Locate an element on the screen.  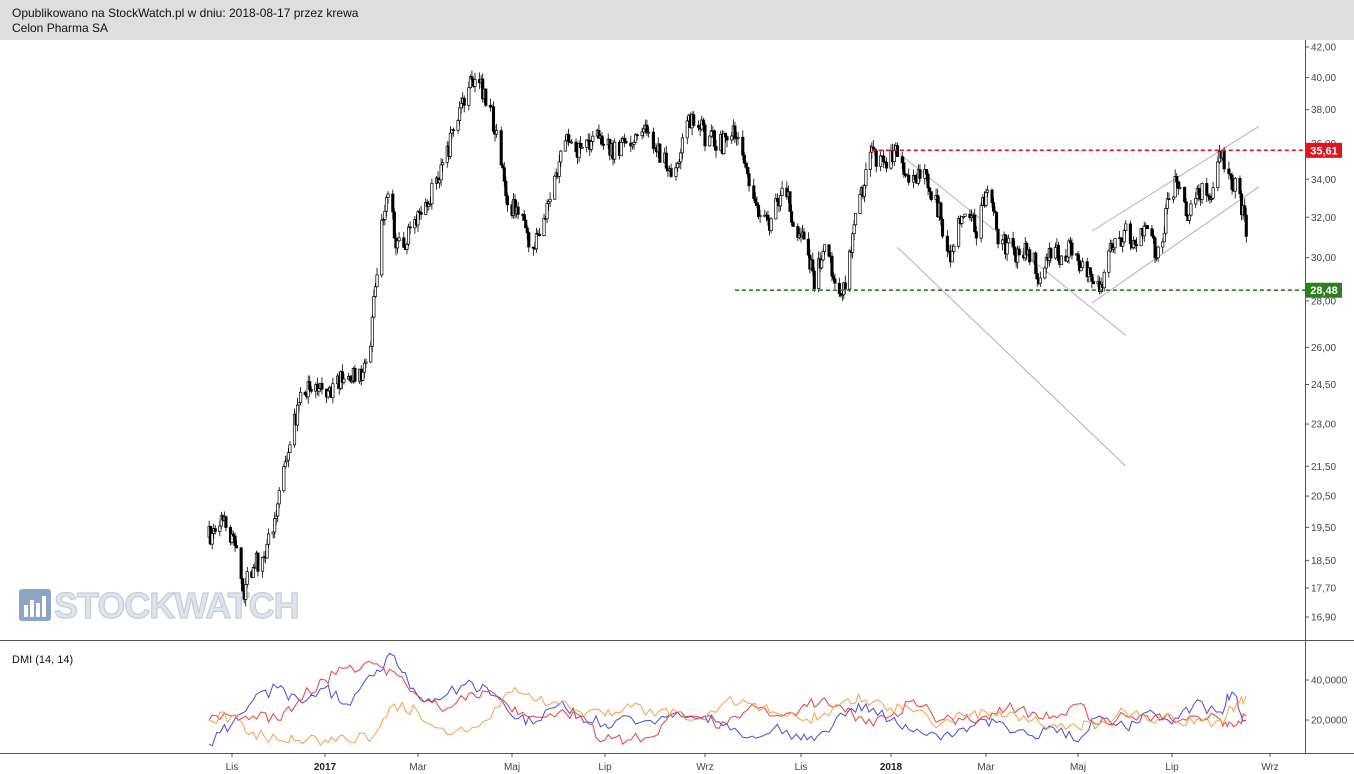
time-tick-label: Maj is located at coordinates (1078, 767).